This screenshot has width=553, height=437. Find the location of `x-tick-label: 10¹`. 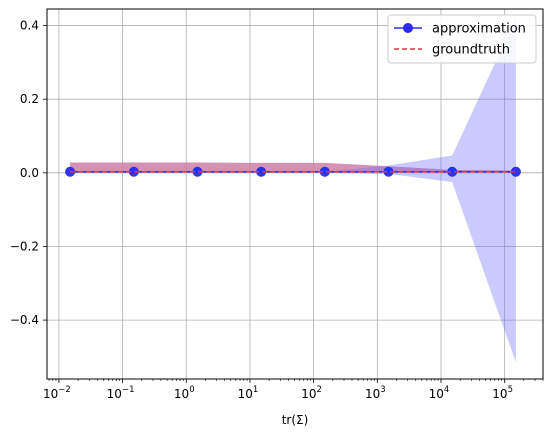

x-tick-label: 10¹ is located at coordinates (248, 393).